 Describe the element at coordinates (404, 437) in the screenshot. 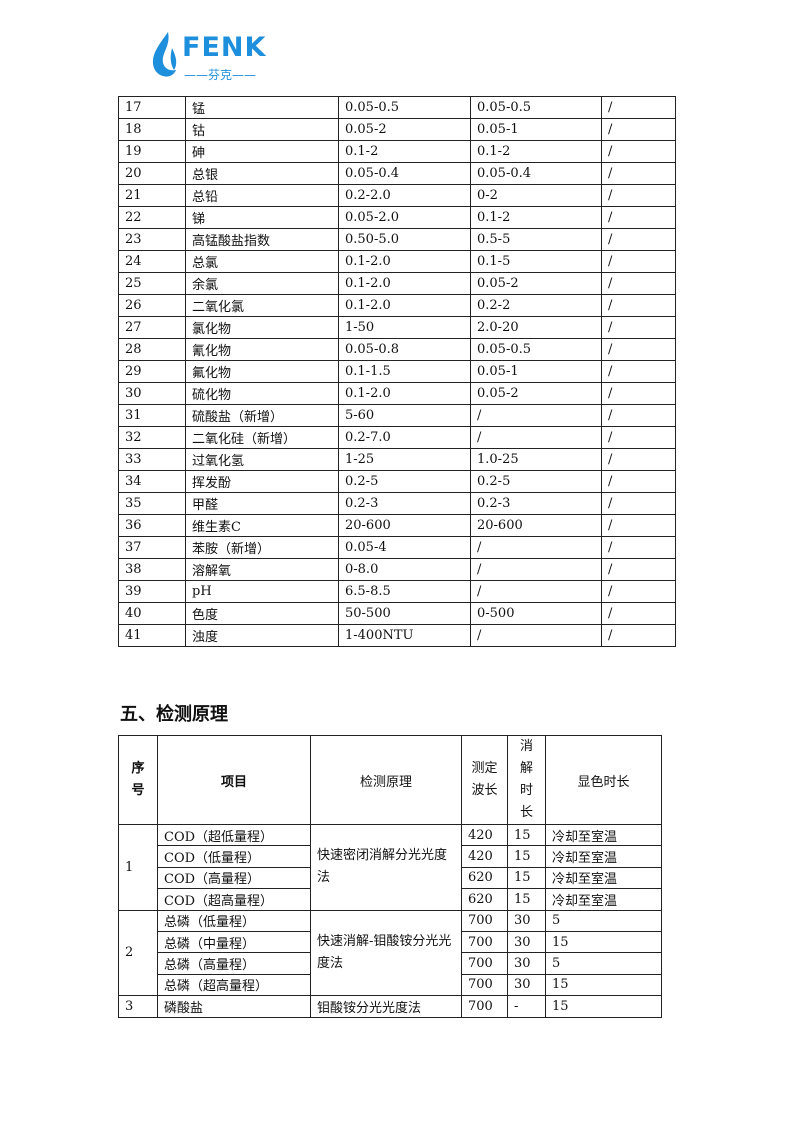

I see `cell-range-a: 0.2-7.0` at that location.